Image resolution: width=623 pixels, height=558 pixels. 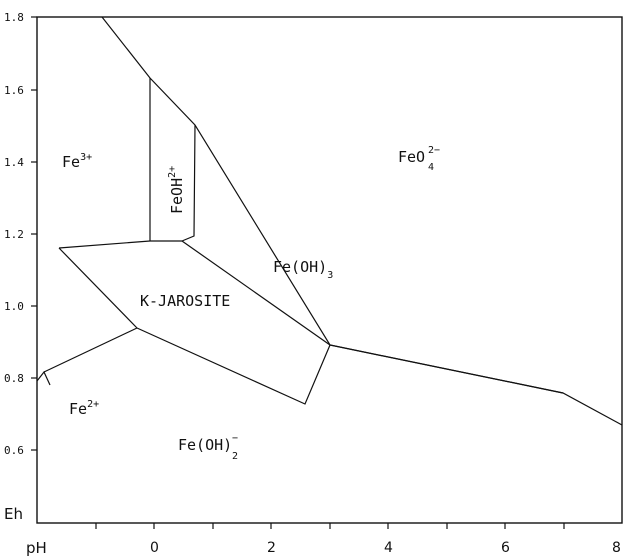 I want to click on y-tick-label: 1.8, so click(x=14, y=17).